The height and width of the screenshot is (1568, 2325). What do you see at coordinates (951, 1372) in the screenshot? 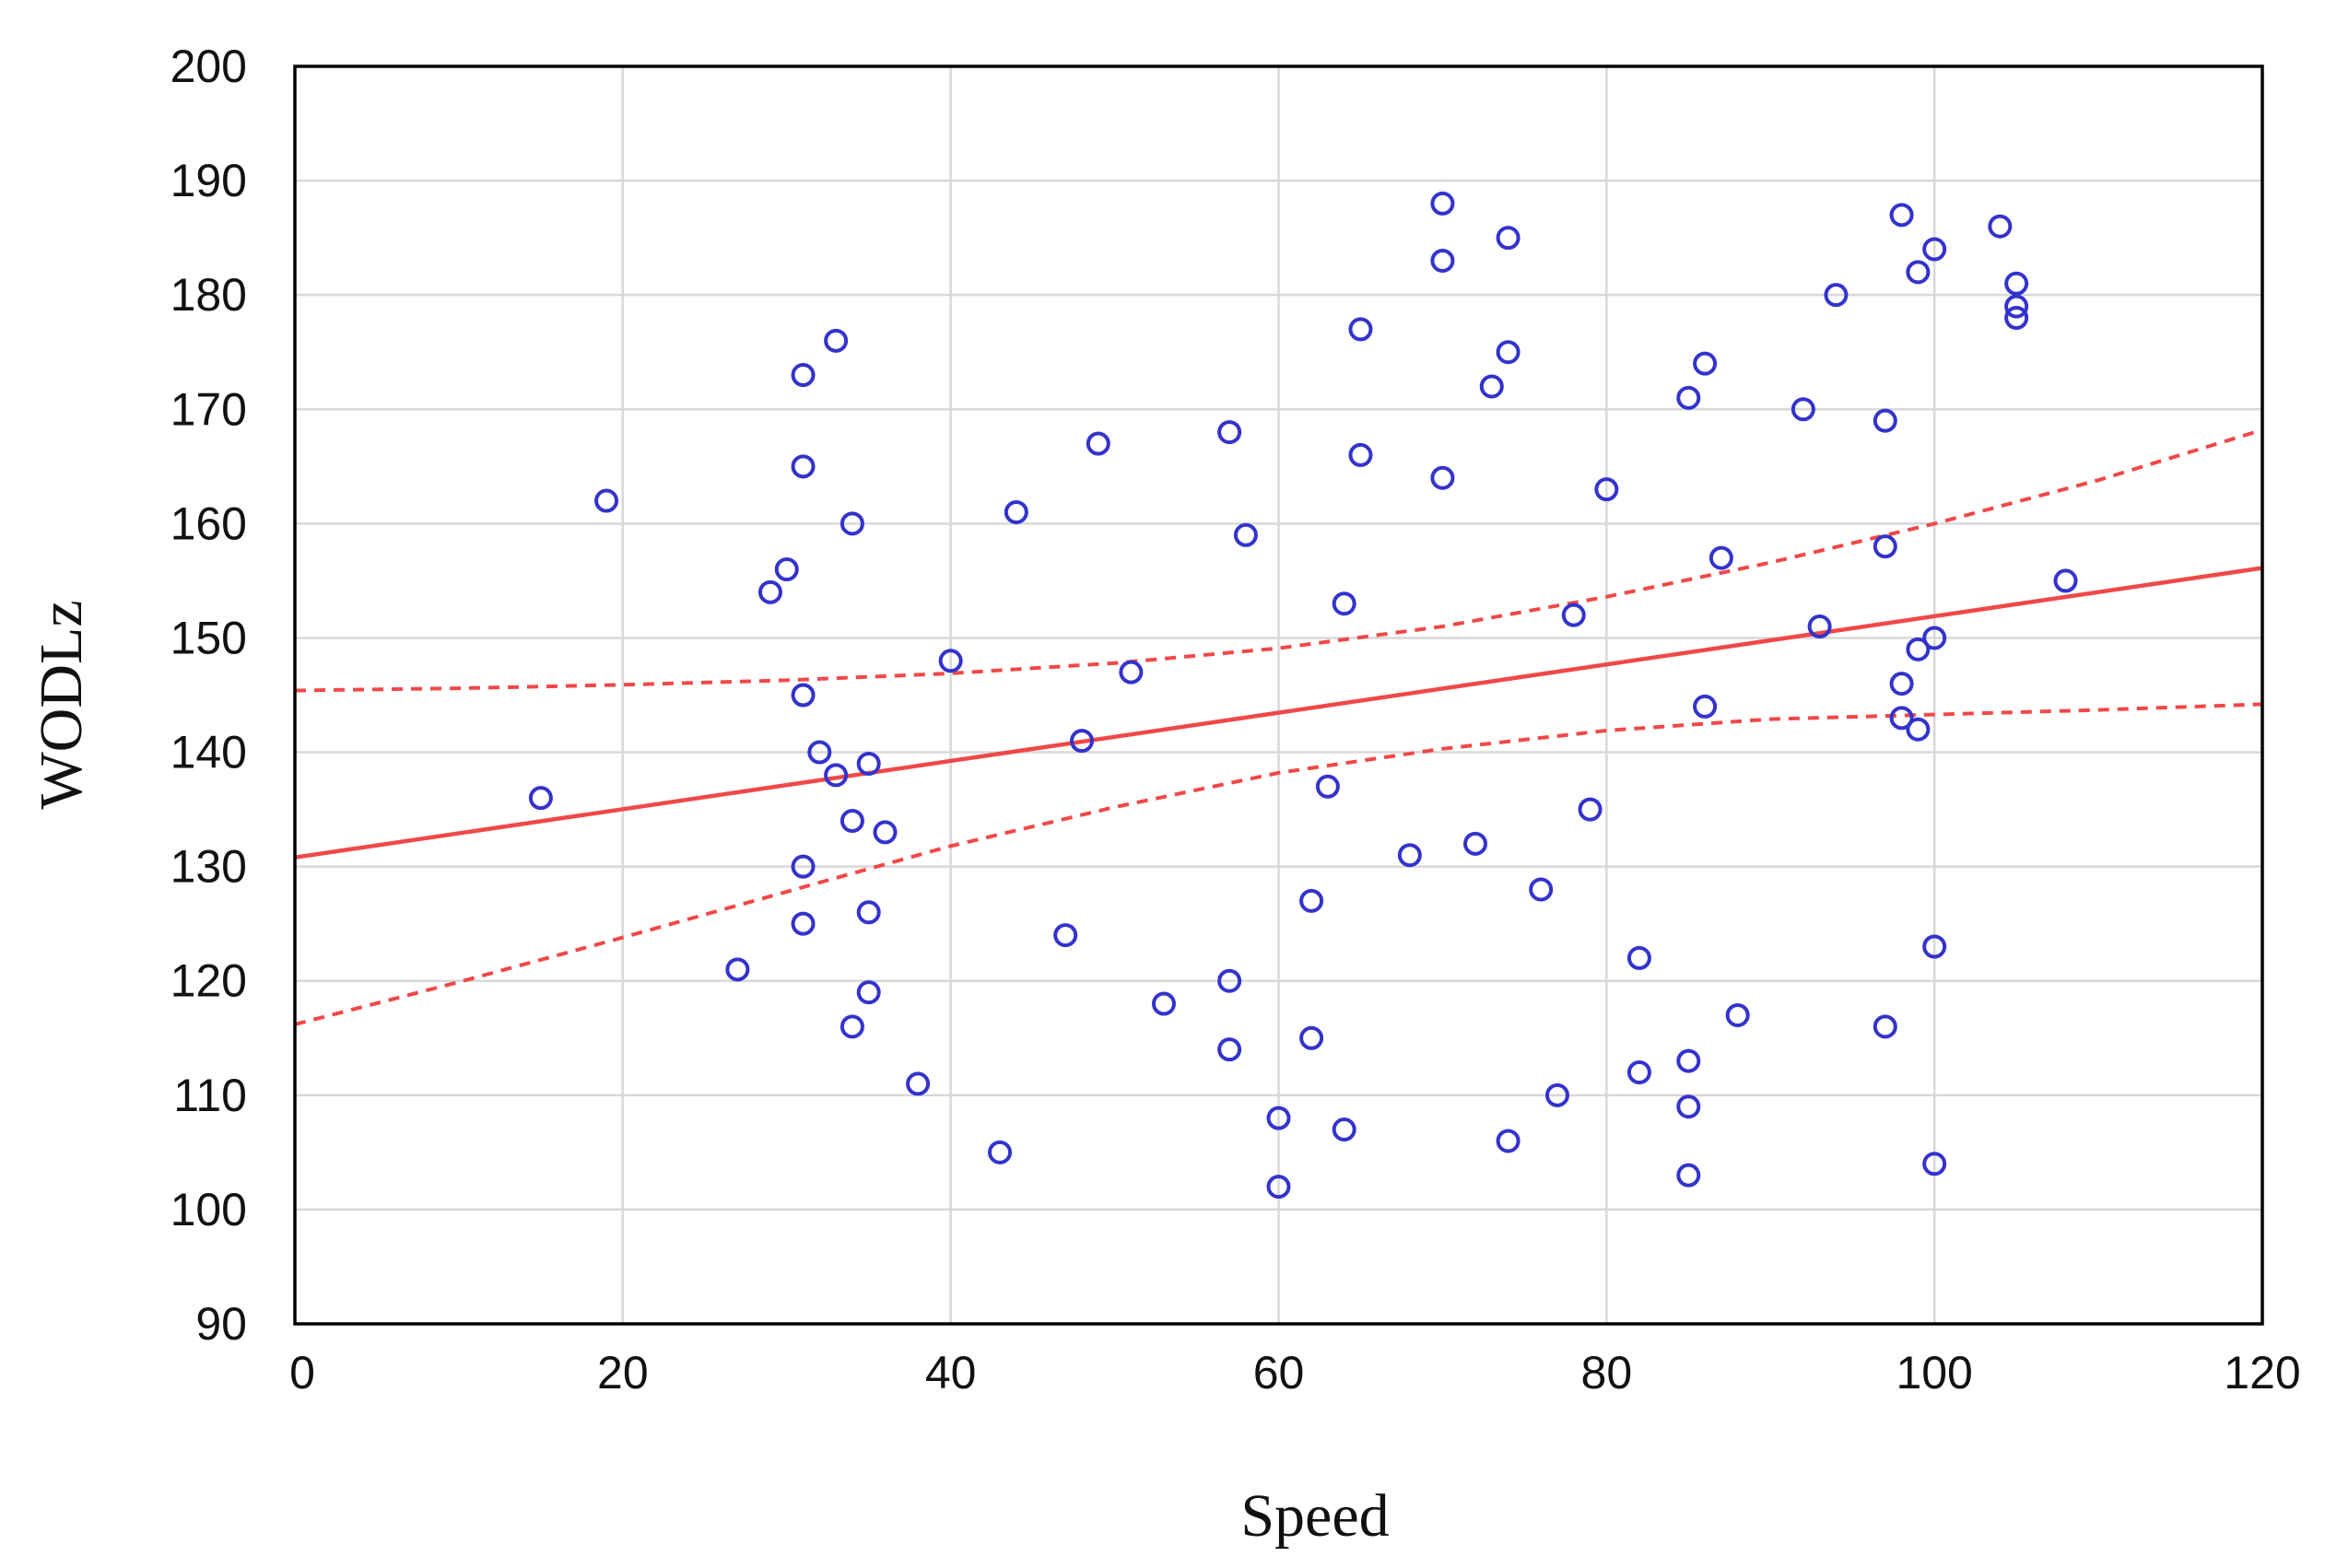
I see `x-tick-label: 40` at bounding box center [951, 1372].